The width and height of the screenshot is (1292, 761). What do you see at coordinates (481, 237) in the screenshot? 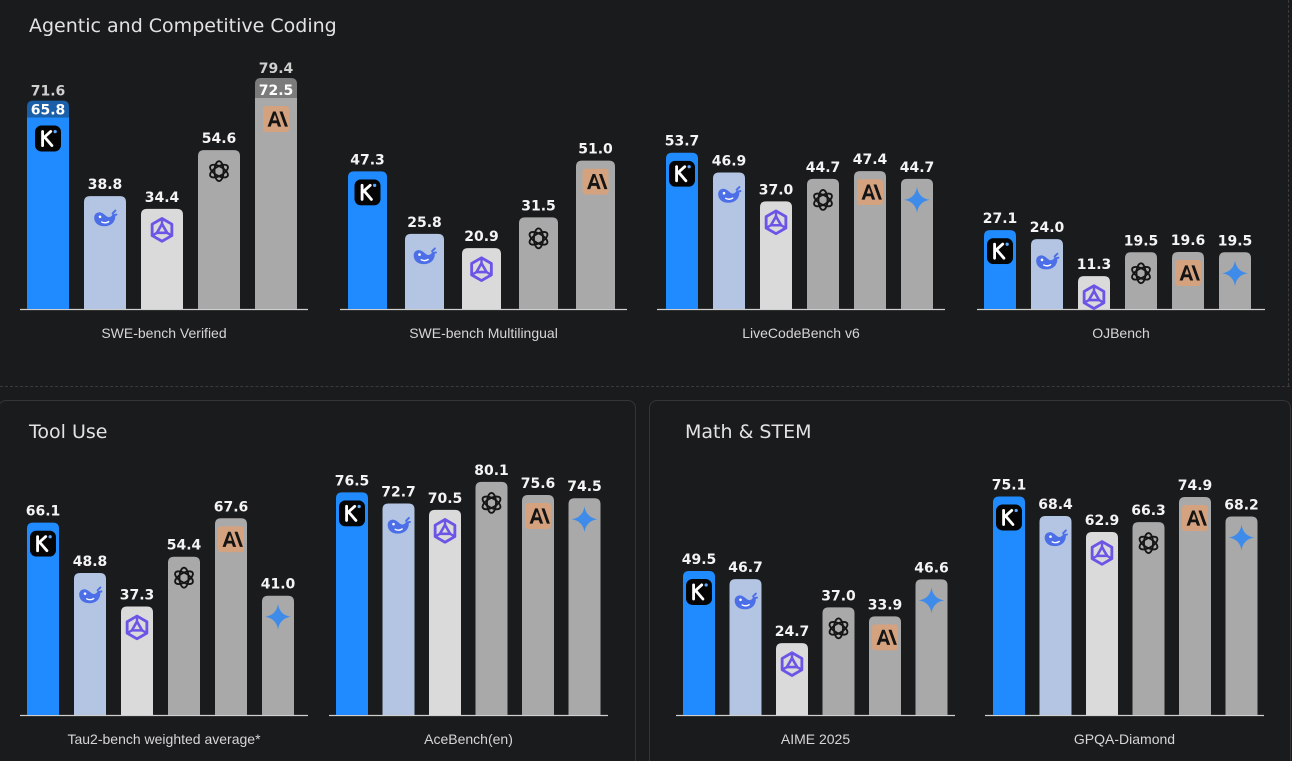
I see `value-label: 20.9` at bounding box center [481, 237].